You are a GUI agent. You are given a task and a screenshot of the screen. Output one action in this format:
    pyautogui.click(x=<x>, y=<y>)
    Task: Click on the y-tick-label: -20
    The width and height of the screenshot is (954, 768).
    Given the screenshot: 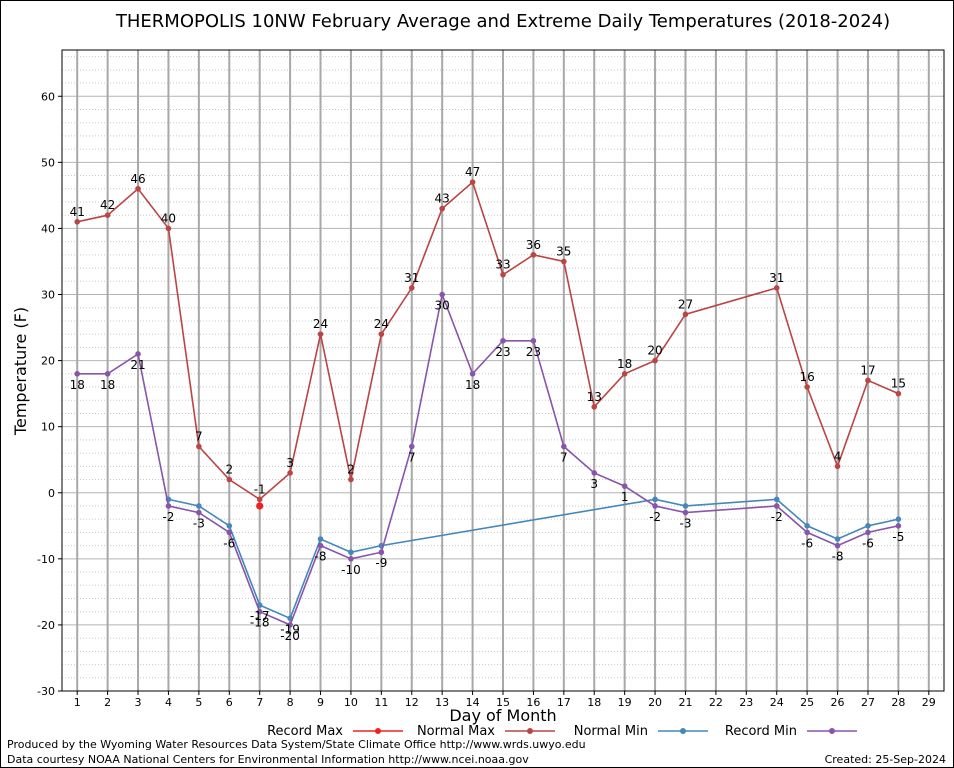 What is the action you would take?
    pyautogui.click(x=46, y=625)
    